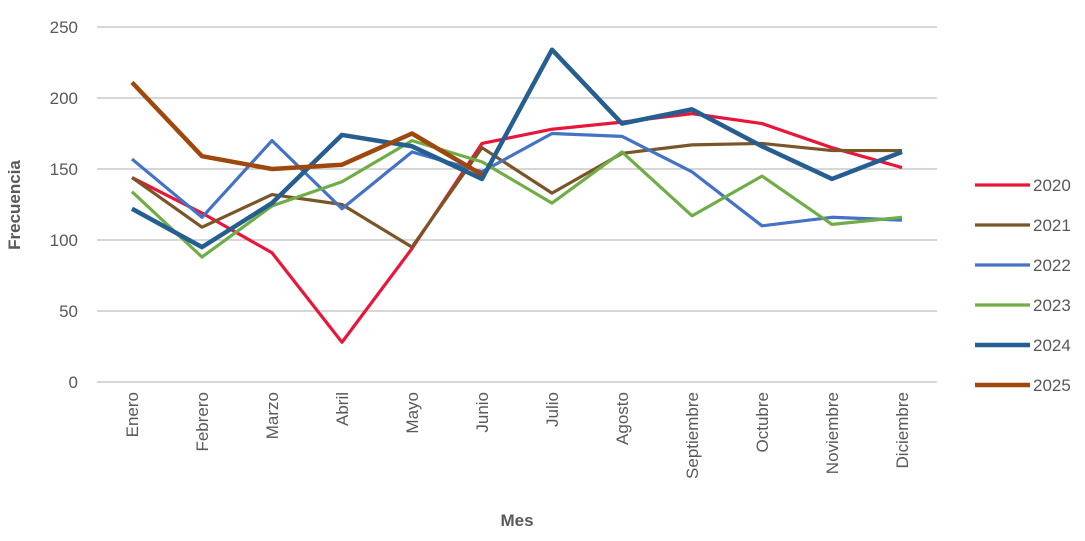 The height and width of the screenshot is (541, 1085). What do you see at coordinates (692, 435) in the screenshot?
I see `x-tick-label: Septiembre` at bounding box center [692, 435].